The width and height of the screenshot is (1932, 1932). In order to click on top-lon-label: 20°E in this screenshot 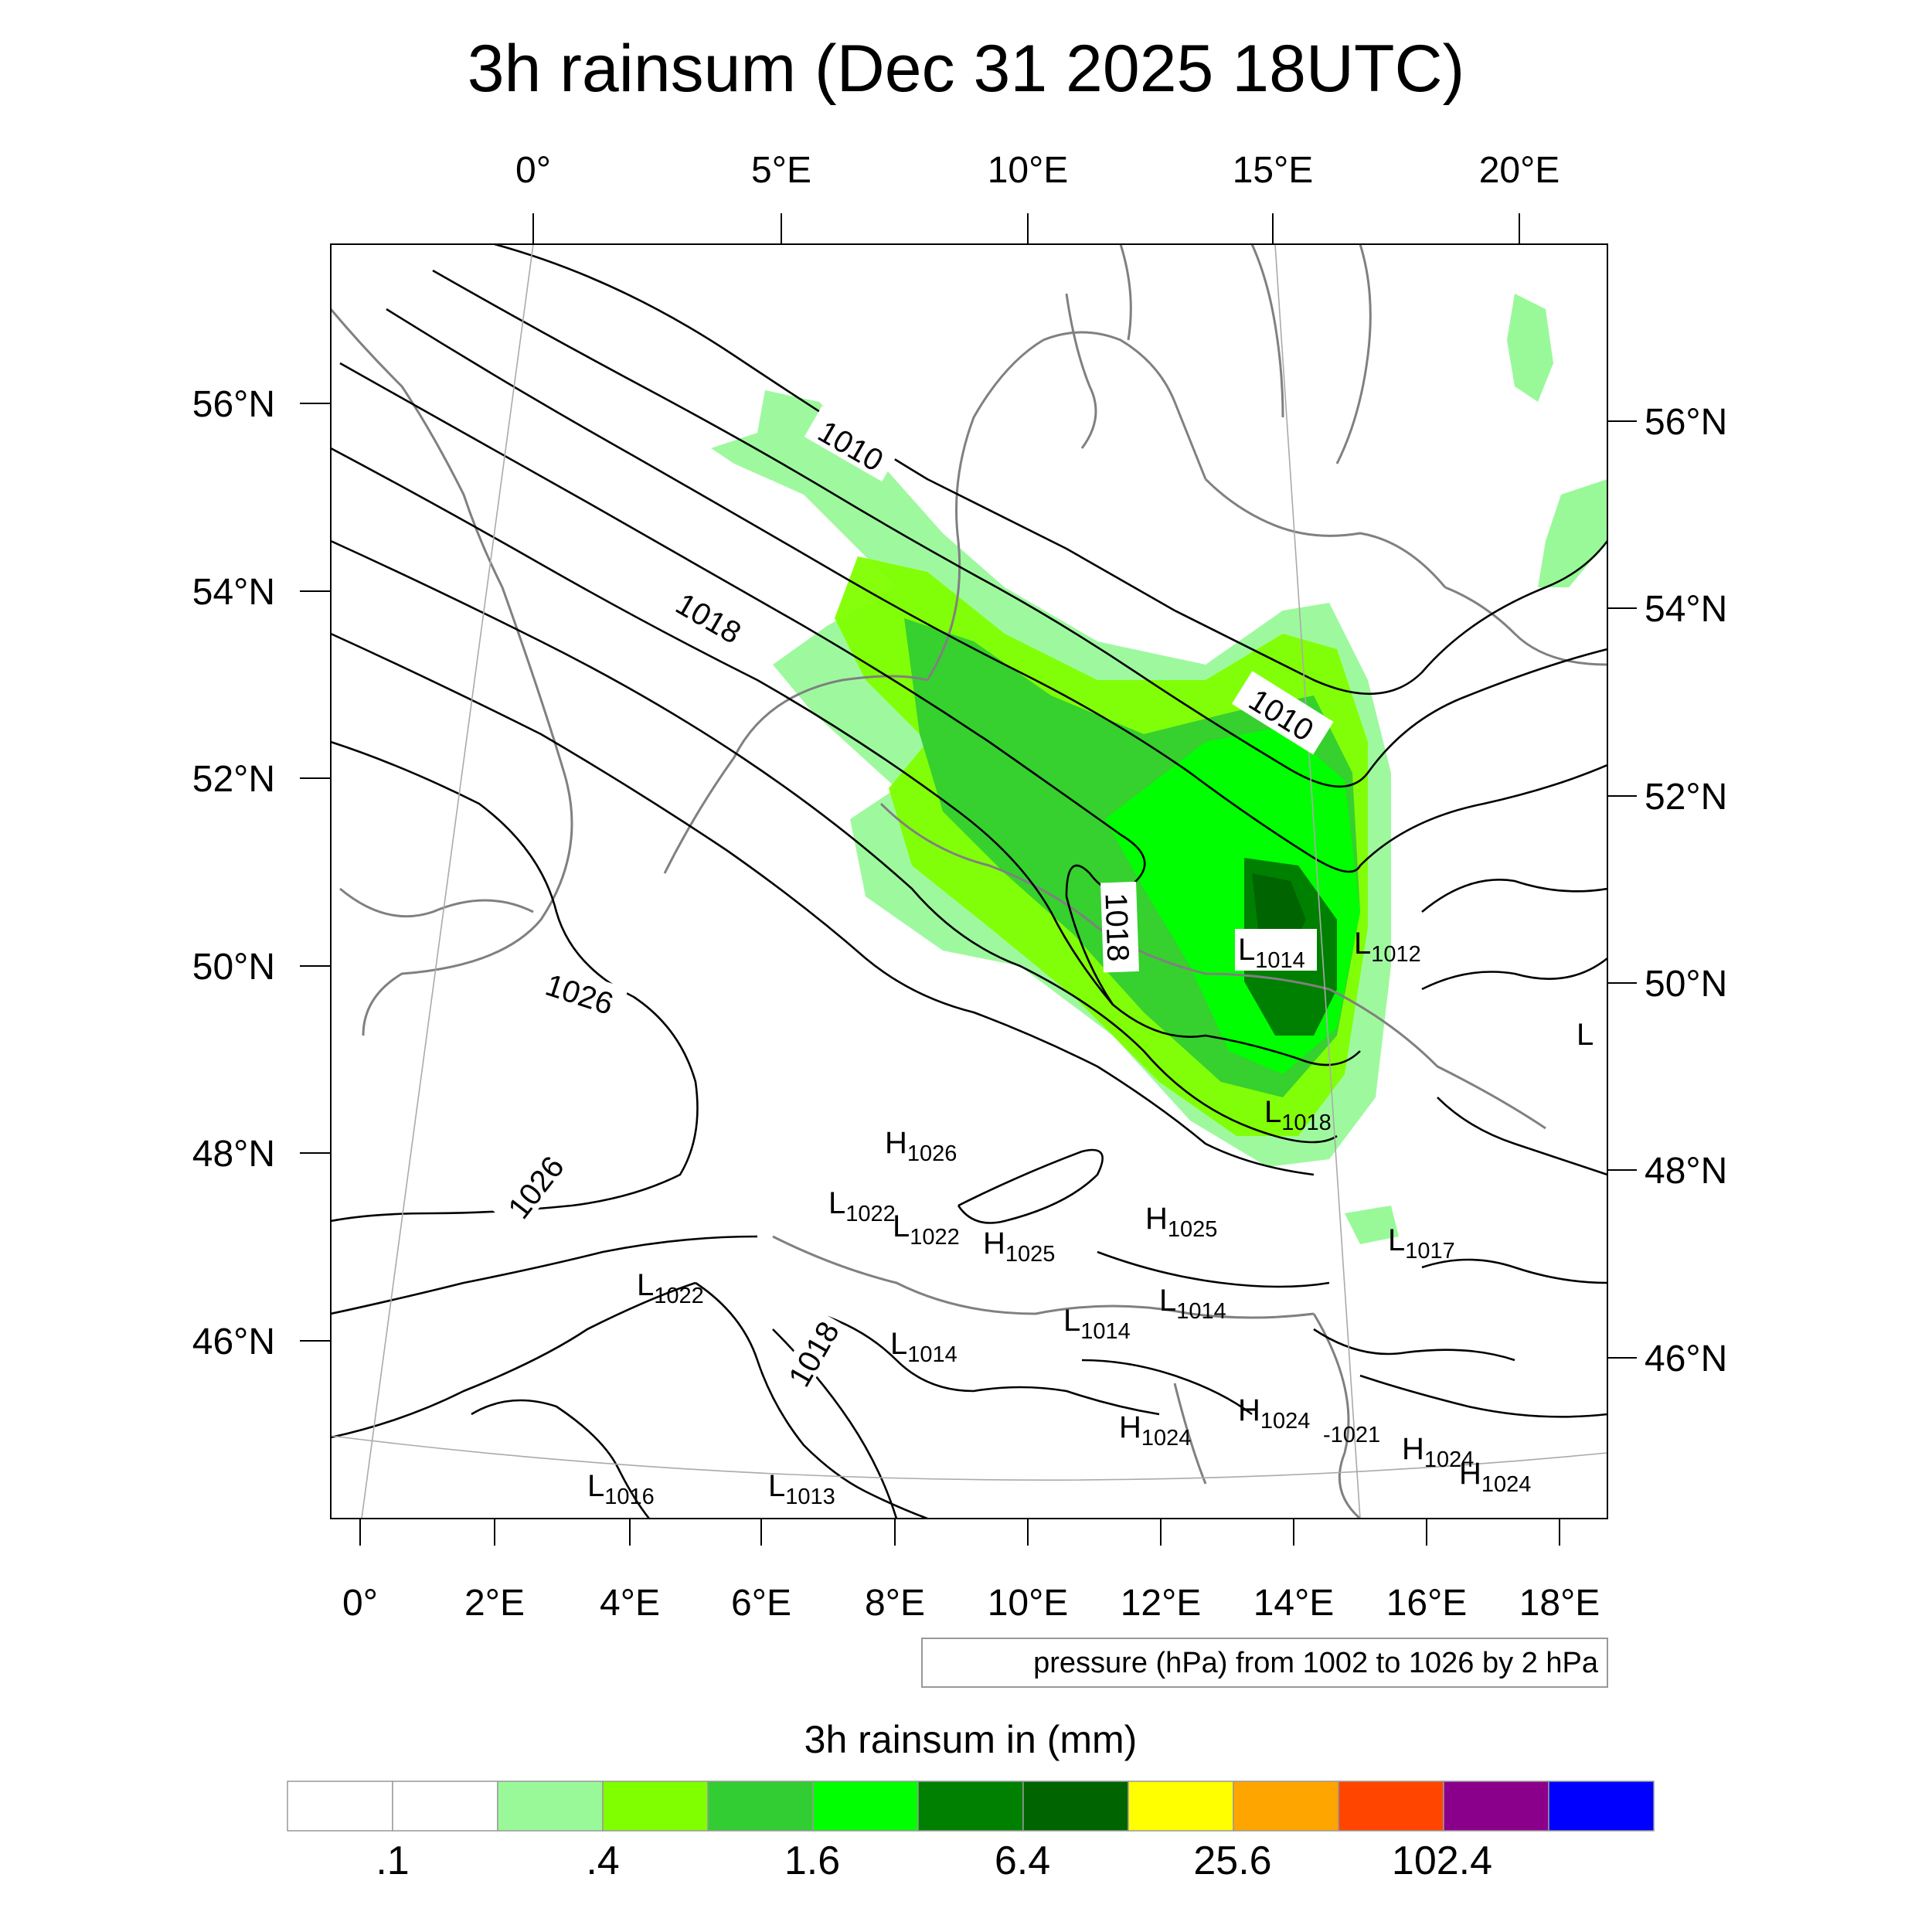, I will do `click(1519, 170)`.